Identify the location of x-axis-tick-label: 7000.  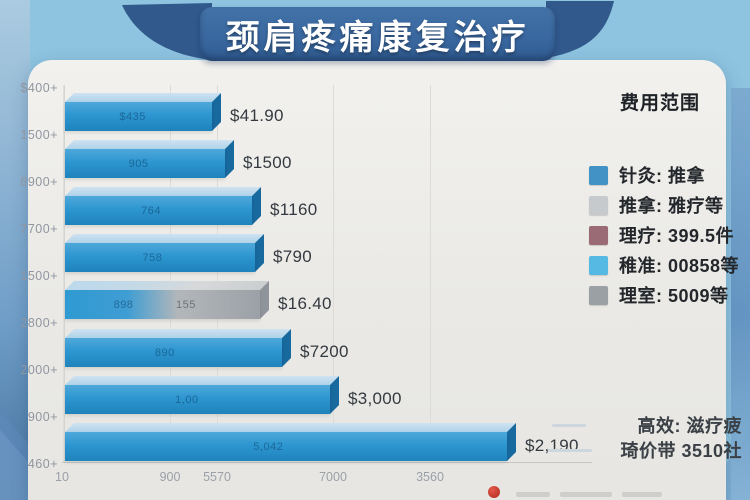
(333, 477).